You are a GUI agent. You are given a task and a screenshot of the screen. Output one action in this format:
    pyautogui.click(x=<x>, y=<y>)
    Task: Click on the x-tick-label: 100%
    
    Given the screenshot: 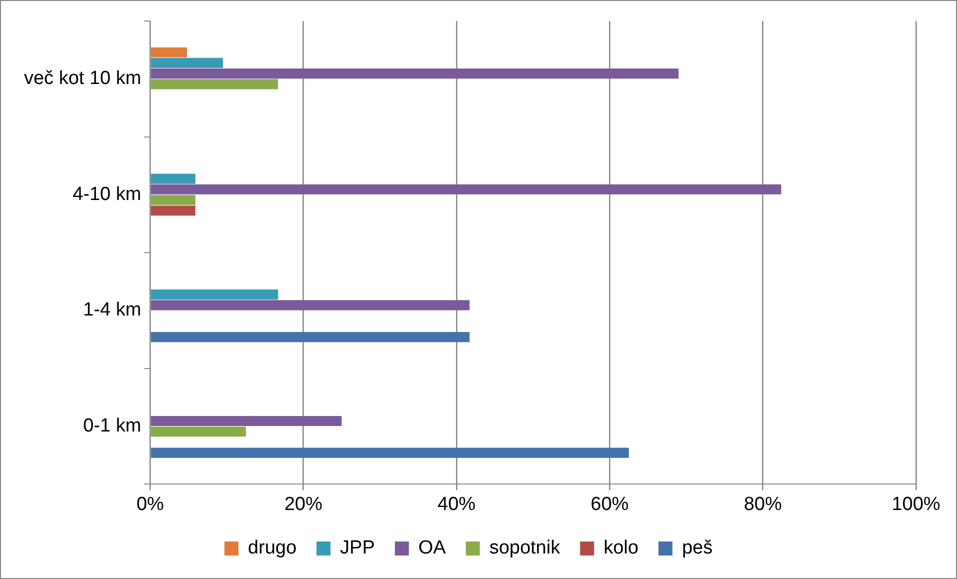 What is the action you would take?
    pyautogui.click(x=916, y=504)
    